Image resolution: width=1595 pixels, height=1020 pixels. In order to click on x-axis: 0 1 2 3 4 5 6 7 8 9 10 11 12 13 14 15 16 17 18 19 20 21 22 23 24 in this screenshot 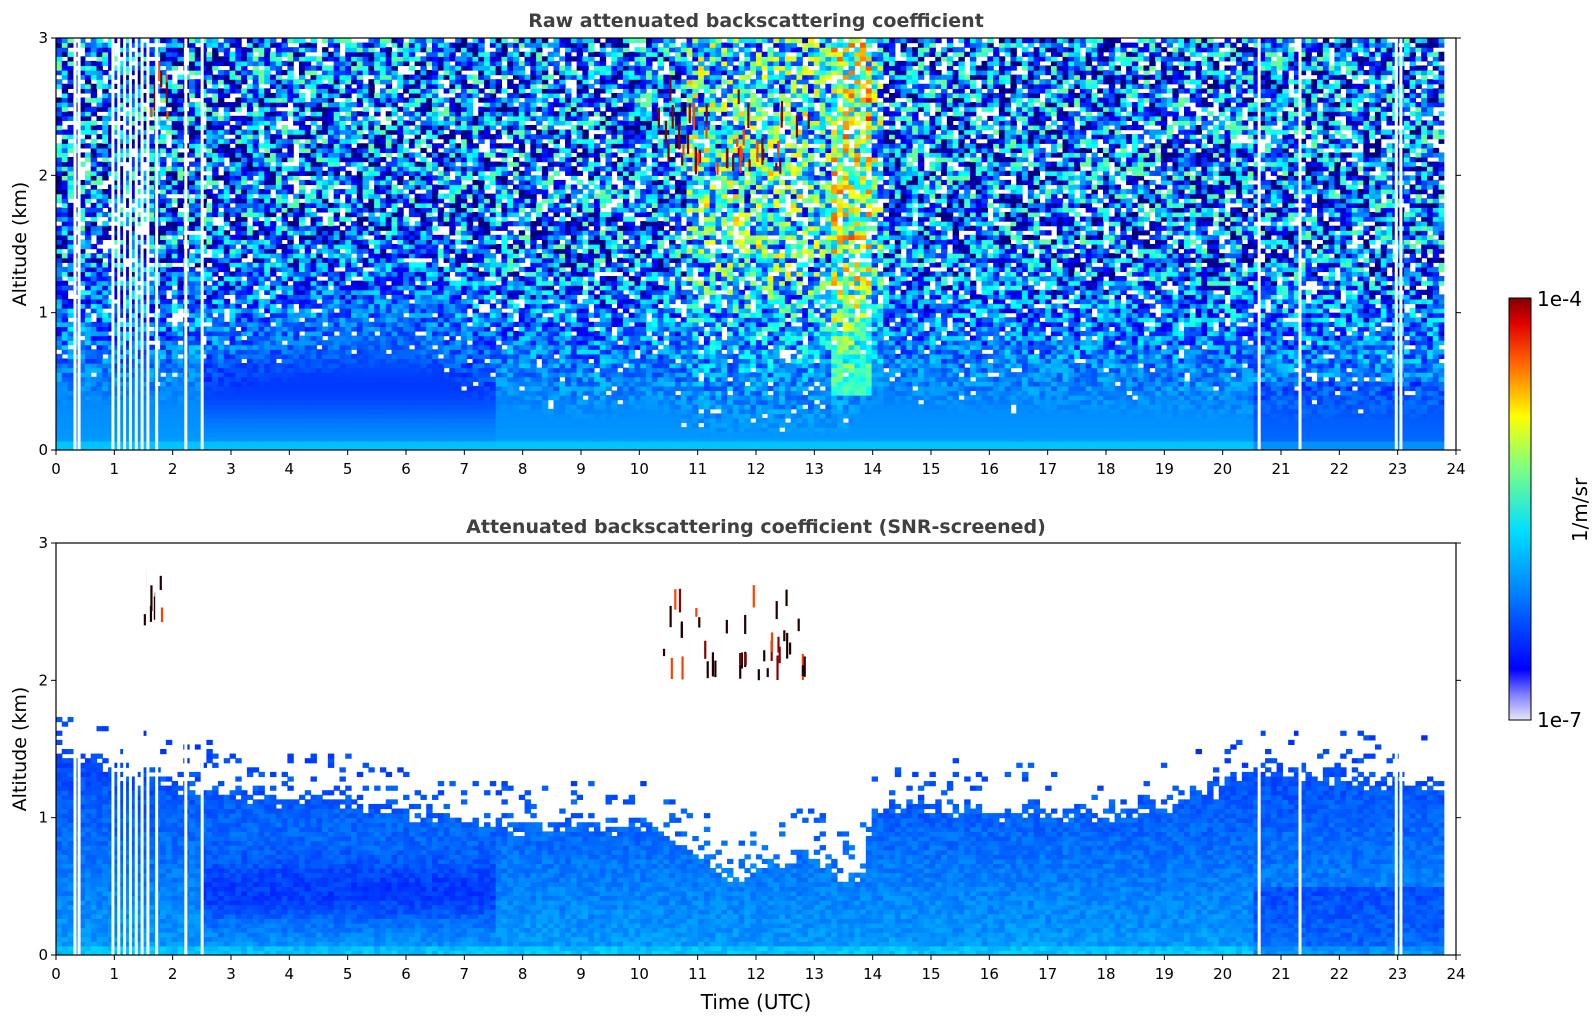, I will do `click(758, 464)`.